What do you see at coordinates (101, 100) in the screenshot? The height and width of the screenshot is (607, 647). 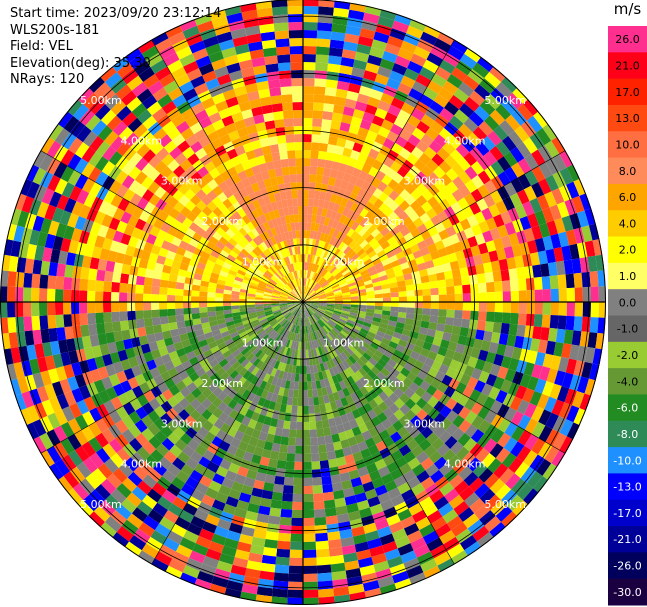 I see `range-label: 5.00km` at bounding box center [101, 100].